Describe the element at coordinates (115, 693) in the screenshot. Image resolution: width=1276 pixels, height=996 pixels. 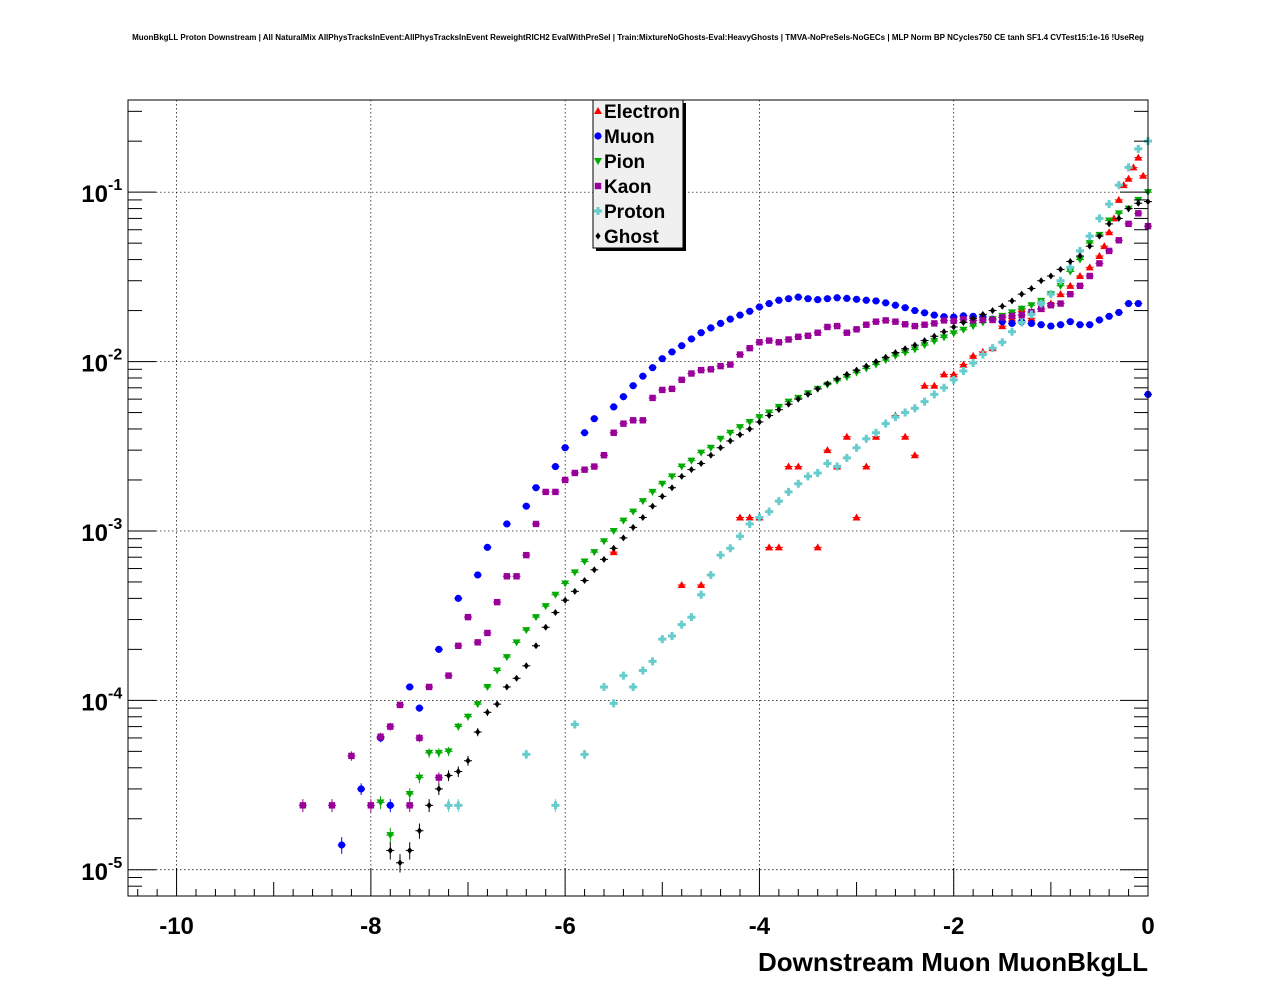
I see `y-tick-exponent: -4` at that location.